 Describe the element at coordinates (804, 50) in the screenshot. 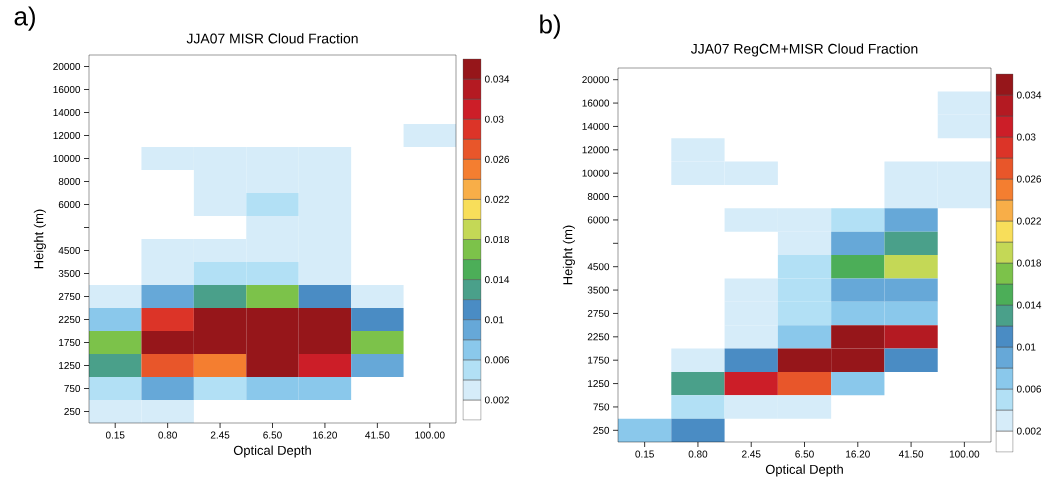

I see `chart-title: JJA07 RegCM+MISR Cloud Fraction` at that location.